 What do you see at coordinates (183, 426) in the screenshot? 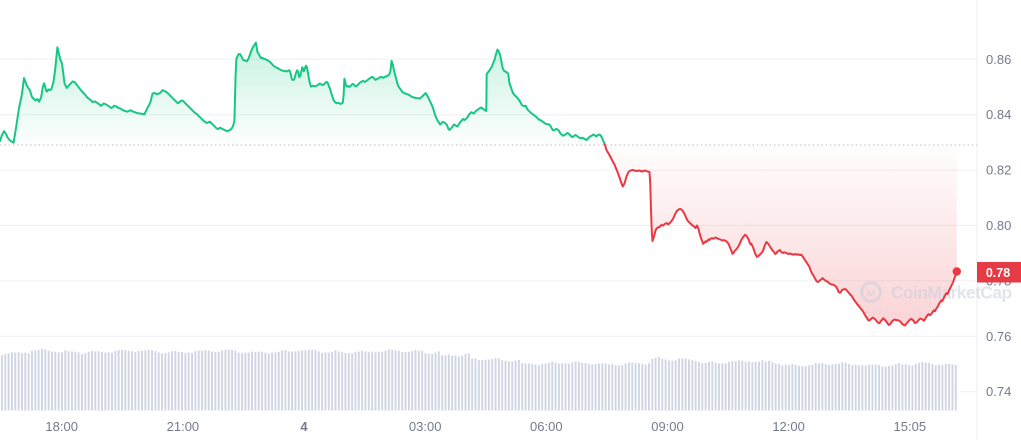
I see `svg-text: 21:00` at bounding box center [183, 426].